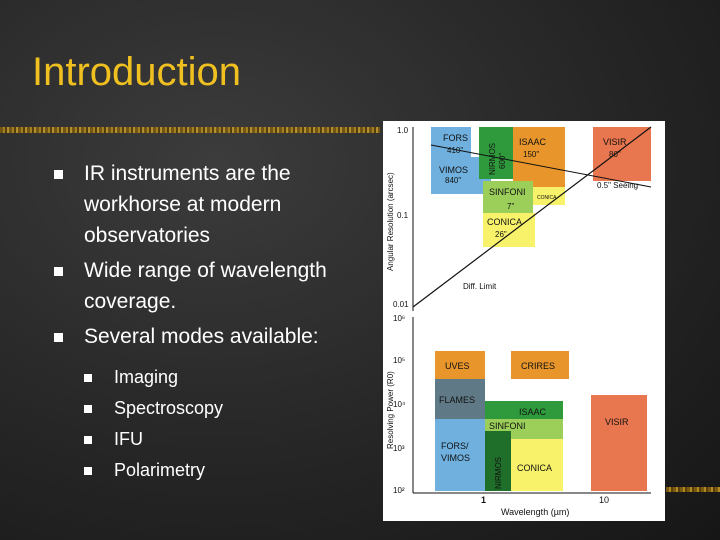 This screenshot has height=540, width=720. I want to click on sub-bullet-item: Imaging, so click(217, 377).